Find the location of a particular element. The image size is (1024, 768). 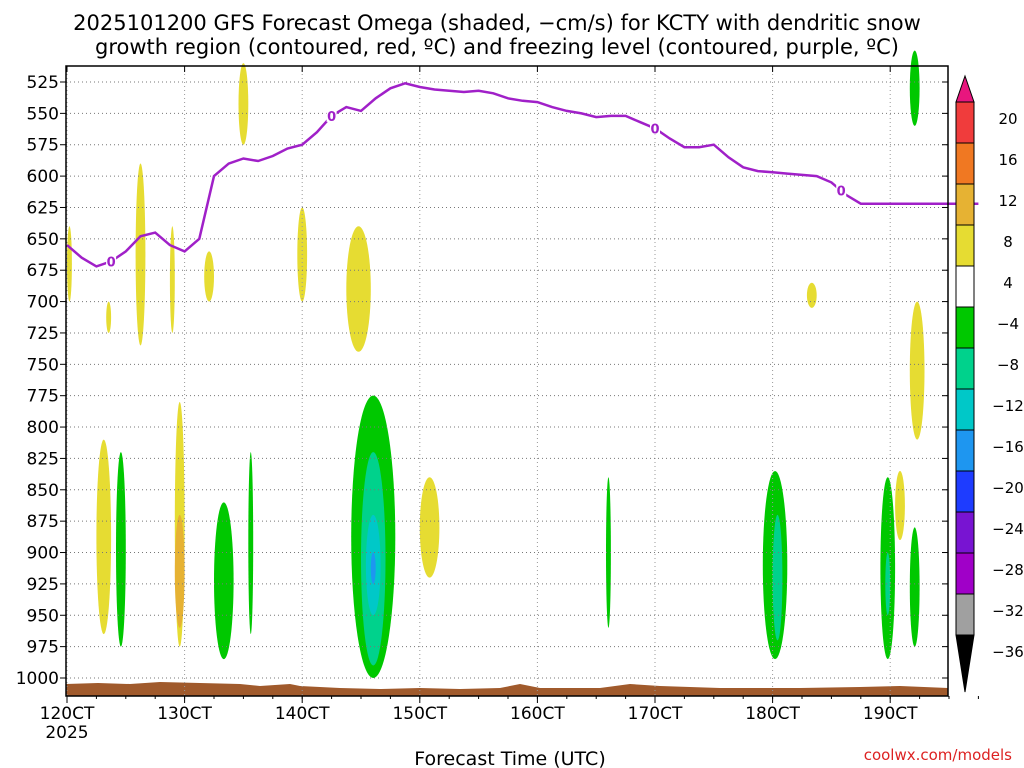

y-tick-label: 925 is located at coordinates (43, 585).